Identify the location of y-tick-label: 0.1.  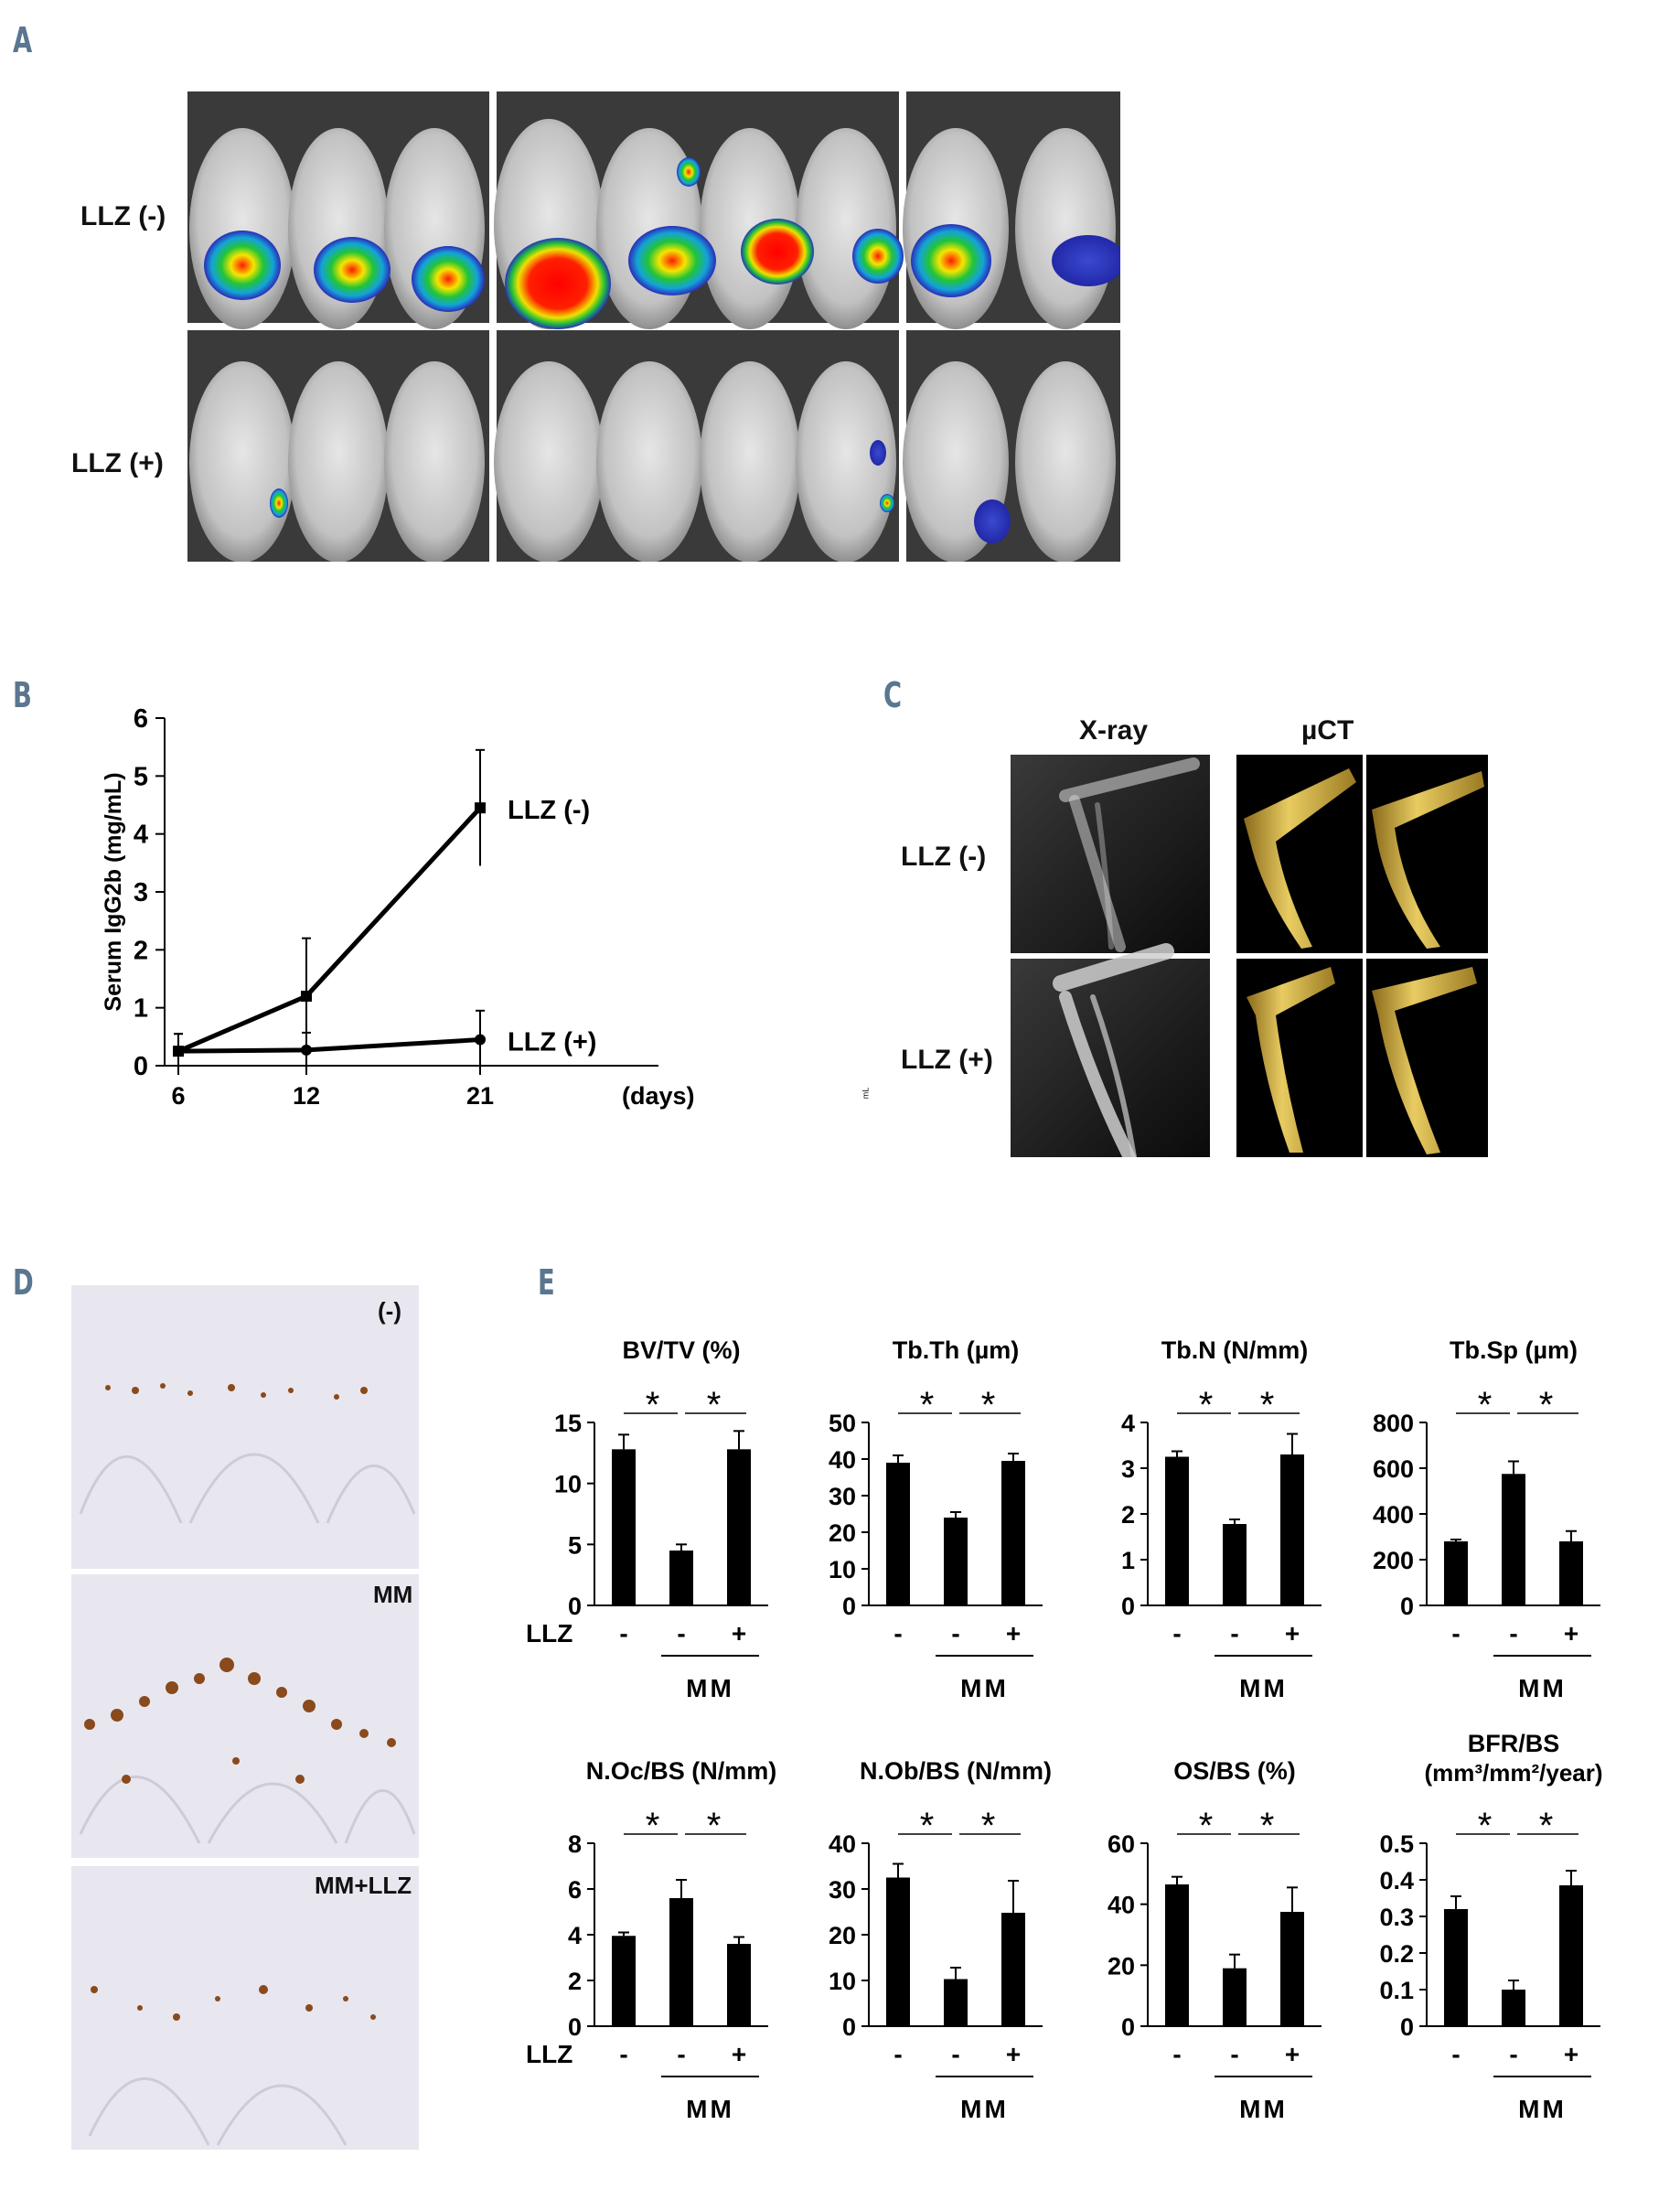
(1396, 1991).